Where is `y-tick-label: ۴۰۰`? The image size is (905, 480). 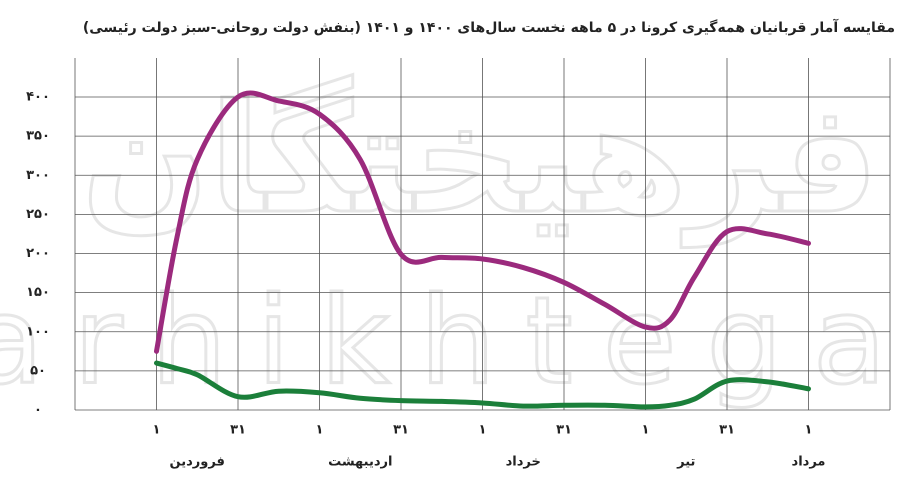 y-tick-label: ۴۰۰ is located at coordinates (38, 97).